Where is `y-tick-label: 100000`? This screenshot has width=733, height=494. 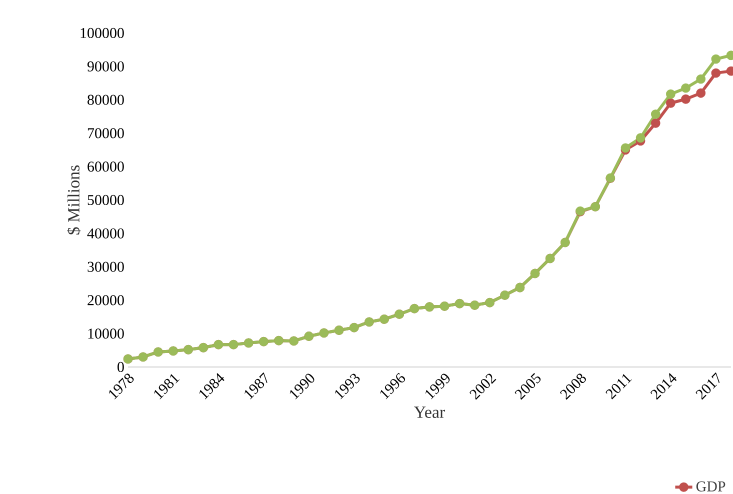
y-tick-label: 100000 is located at coordinates (102, 33).